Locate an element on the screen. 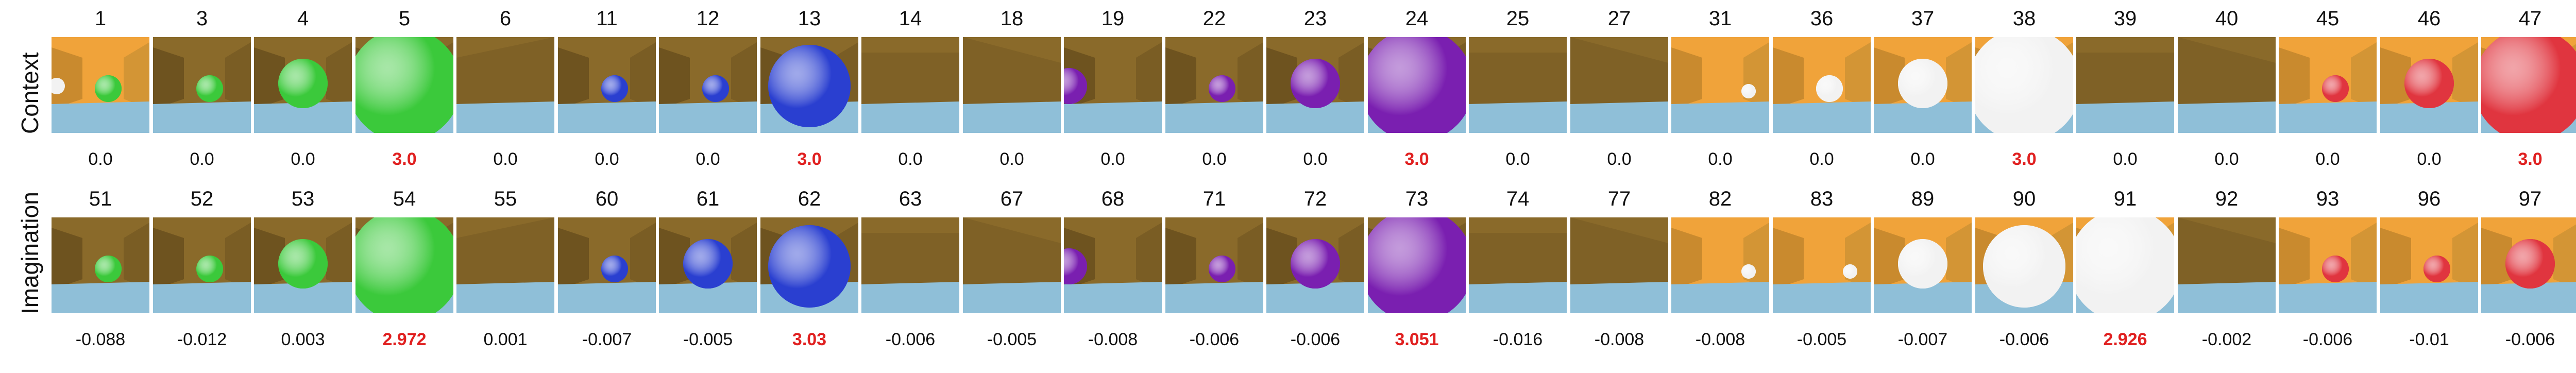 This screenshot has height=373, width=2576. imagination-frame-74: 74 -0.016 is located at coordinates (1518, 267).